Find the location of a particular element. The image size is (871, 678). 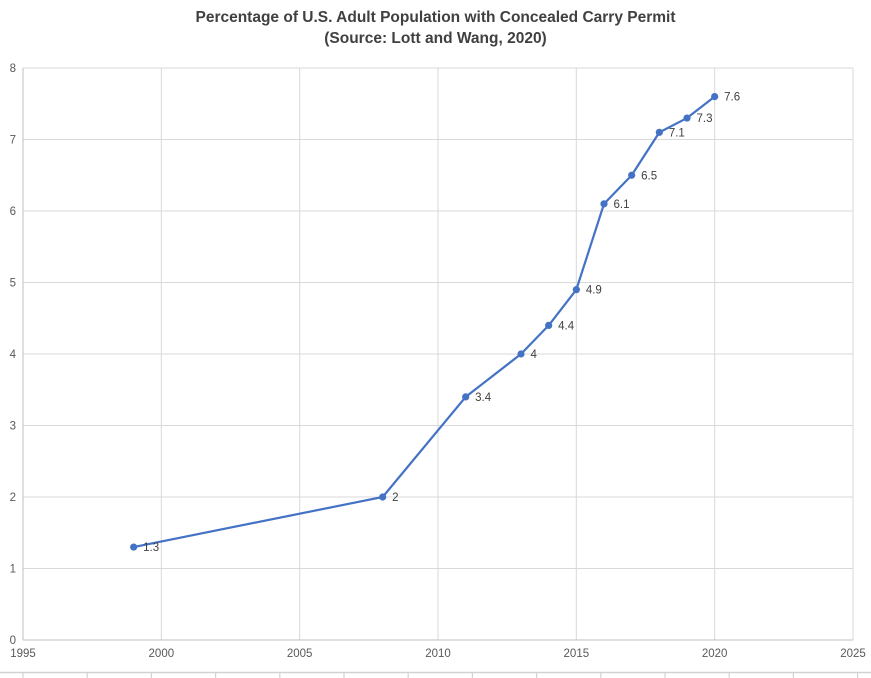

x-axis-tick-labels: 1995 2000 2005 2010 2015 2020 2025 is located at coordinates (438, 654).